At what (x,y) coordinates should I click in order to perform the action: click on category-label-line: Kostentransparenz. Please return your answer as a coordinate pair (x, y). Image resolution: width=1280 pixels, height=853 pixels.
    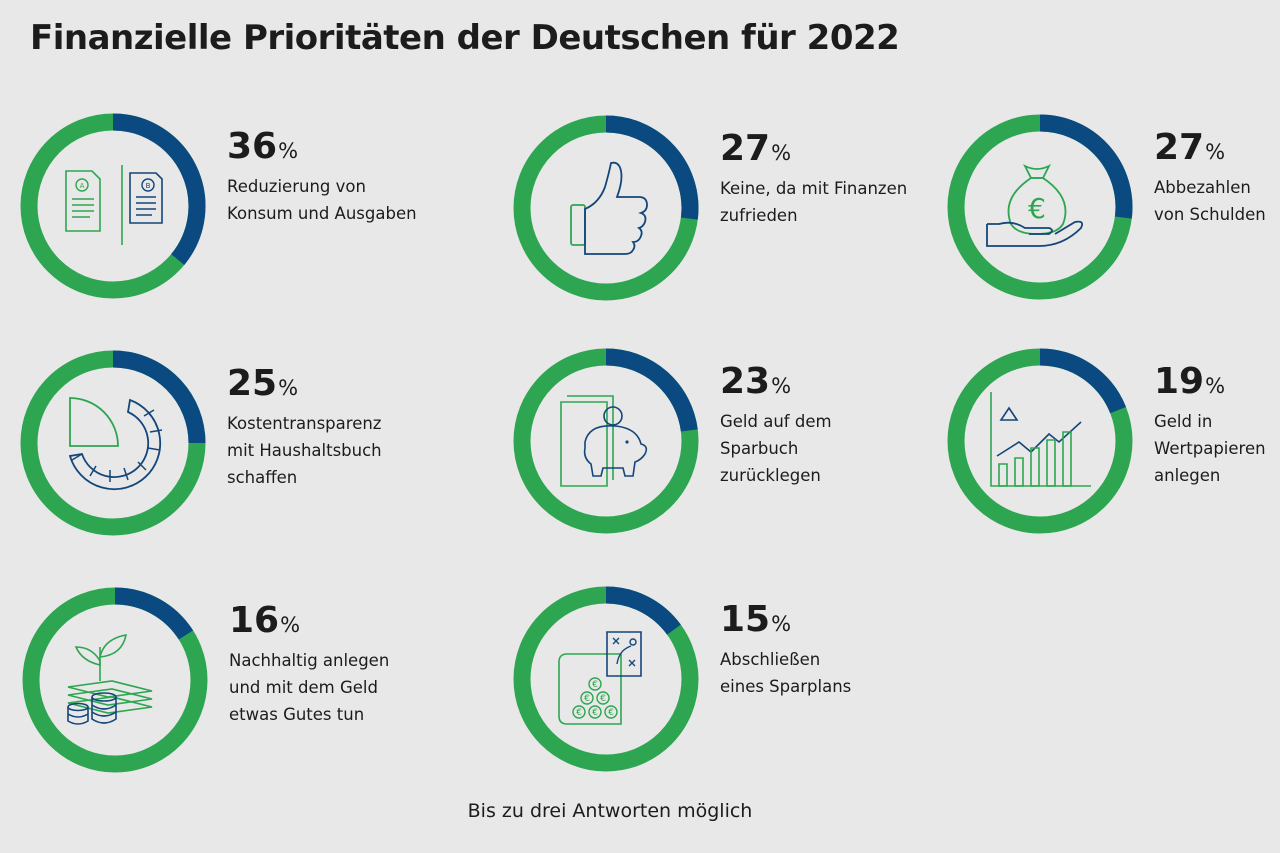
    Looking at the image, I should click on (304, 423).